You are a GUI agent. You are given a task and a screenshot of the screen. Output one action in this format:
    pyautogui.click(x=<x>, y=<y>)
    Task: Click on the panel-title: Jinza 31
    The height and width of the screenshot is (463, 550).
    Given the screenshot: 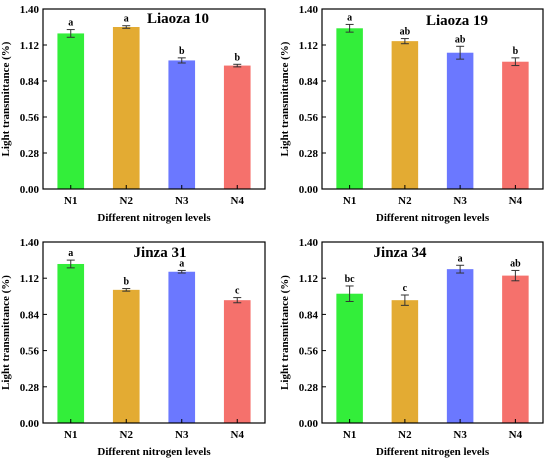 What is the action you would take?
    pyautogui.click(x=160, y=253)
    